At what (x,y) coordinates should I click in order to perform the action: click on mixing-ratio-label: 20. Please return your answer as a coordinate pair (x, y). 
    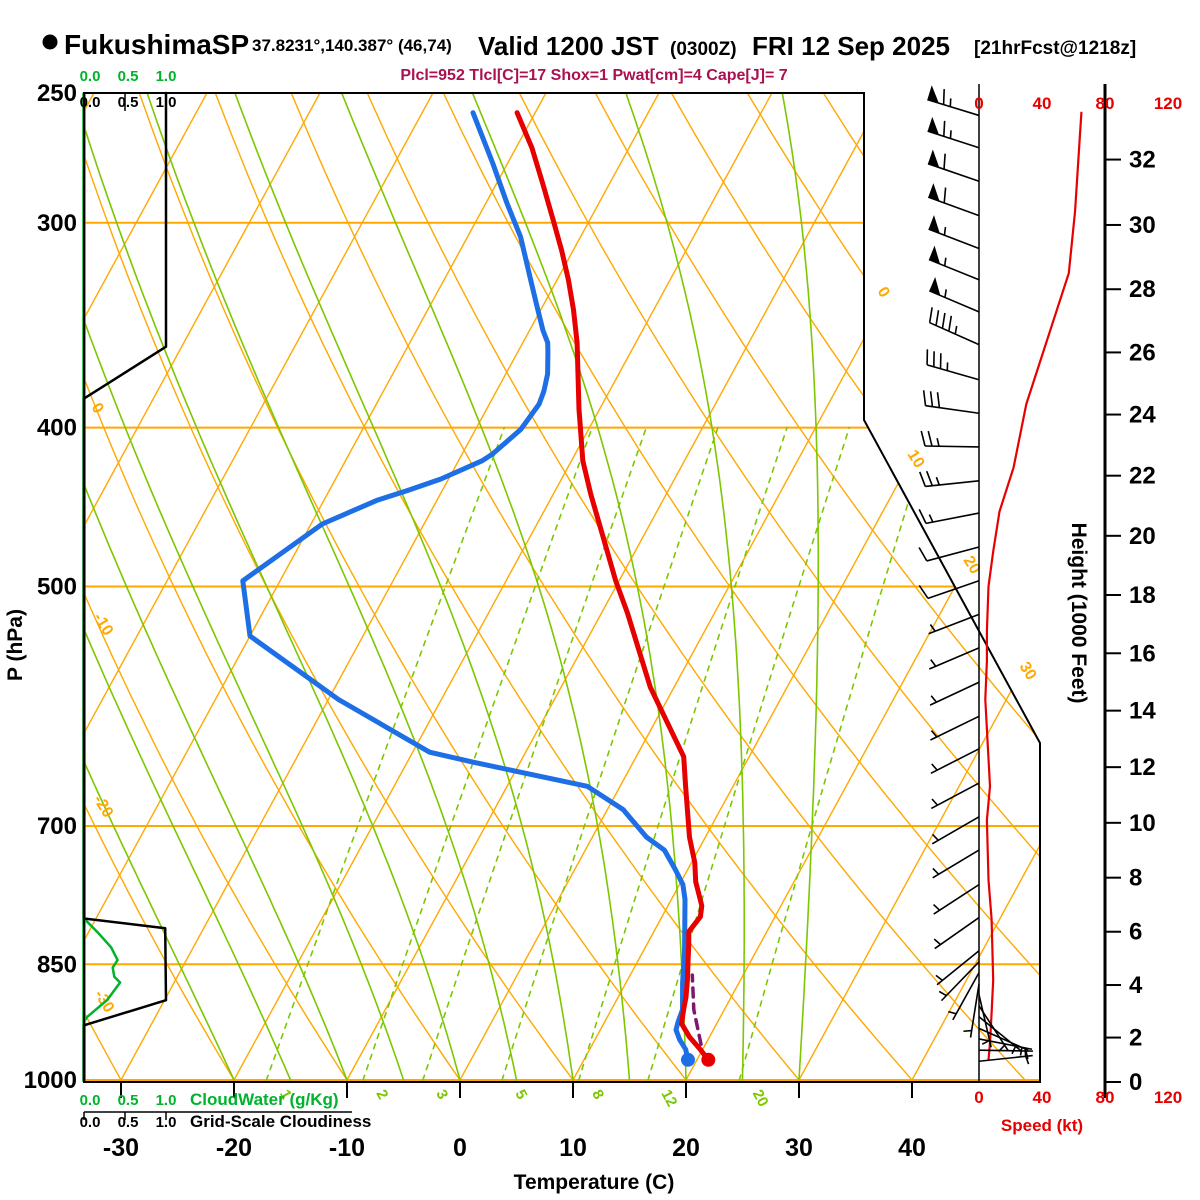
    Looking at the image, I should click on (760, 1098).